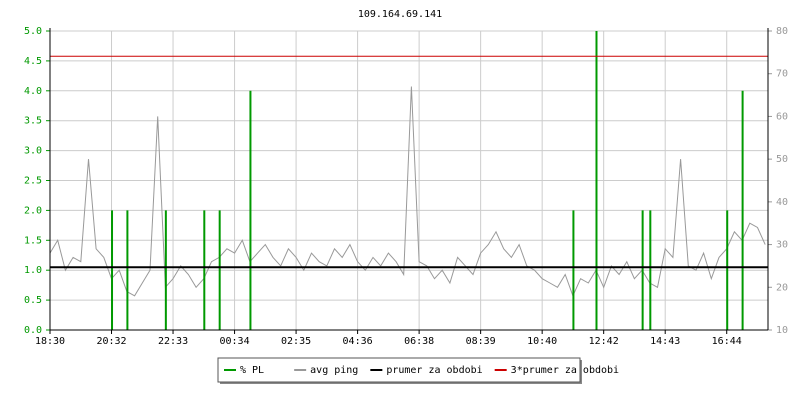  I want to click on x-tick-label: 06:38, so click(419, 341).